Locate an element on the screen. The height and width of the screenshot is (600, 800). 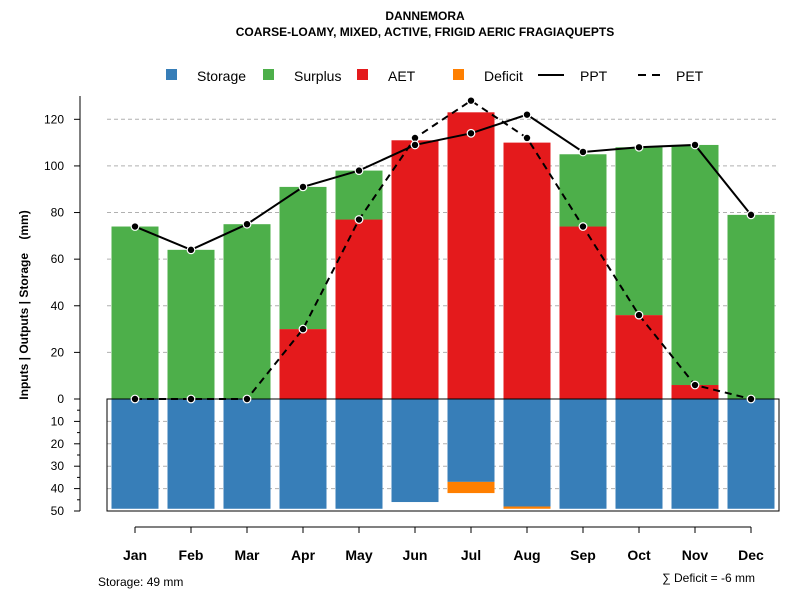
y-tick-label-upper: 100 is located at coordinates (54, 166).